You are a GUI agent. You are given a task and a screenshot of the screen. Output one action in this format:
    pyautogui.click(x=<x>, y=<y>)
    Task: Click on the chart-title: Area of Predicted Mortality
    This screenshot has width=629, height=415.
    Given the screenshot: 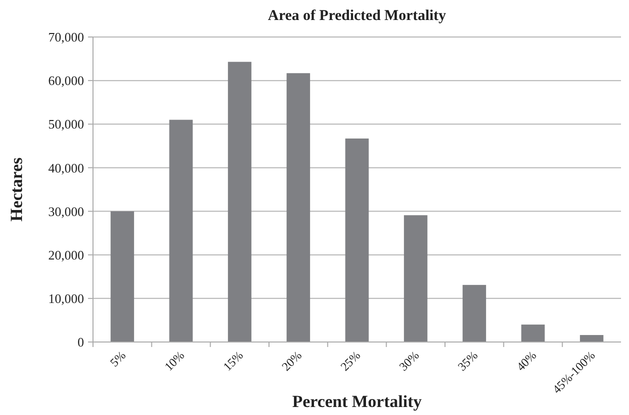 What is the action you would take?
    pyautogui.click(x=357, y=16)
    